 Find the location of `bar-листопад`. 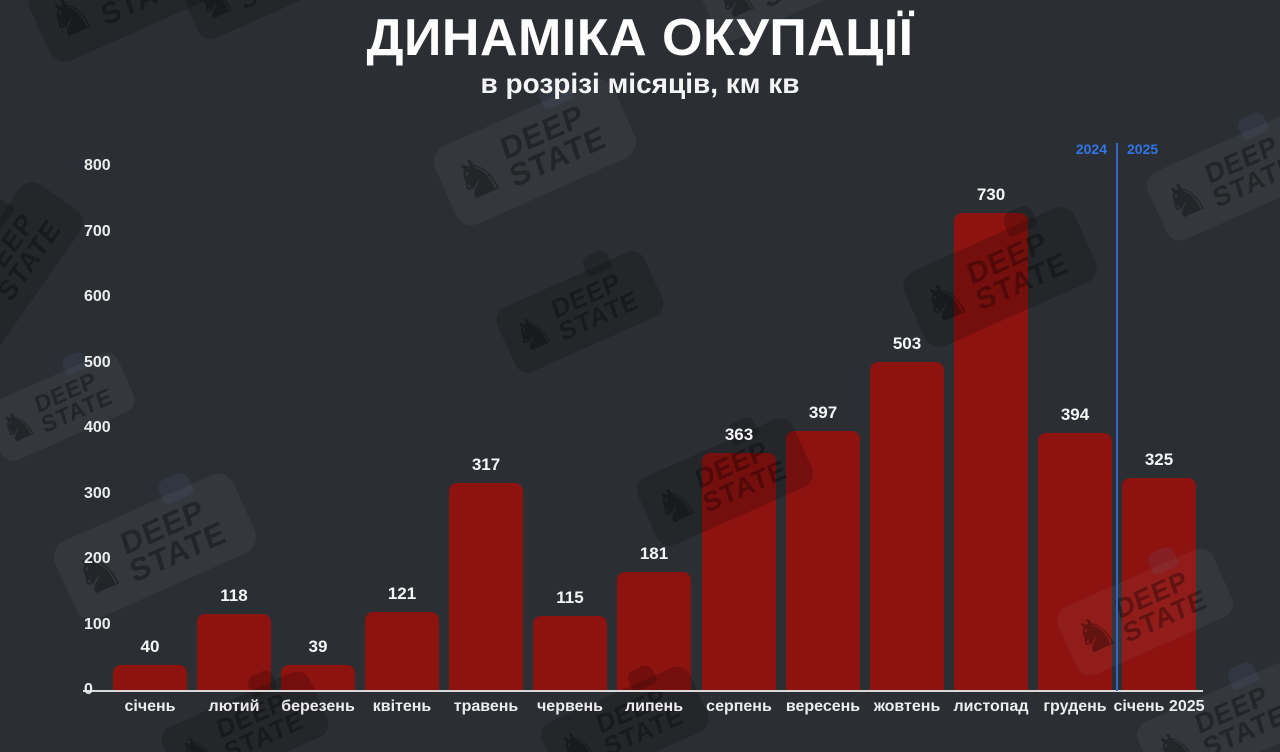

bar-листопад is located at coordinates (991, 452).